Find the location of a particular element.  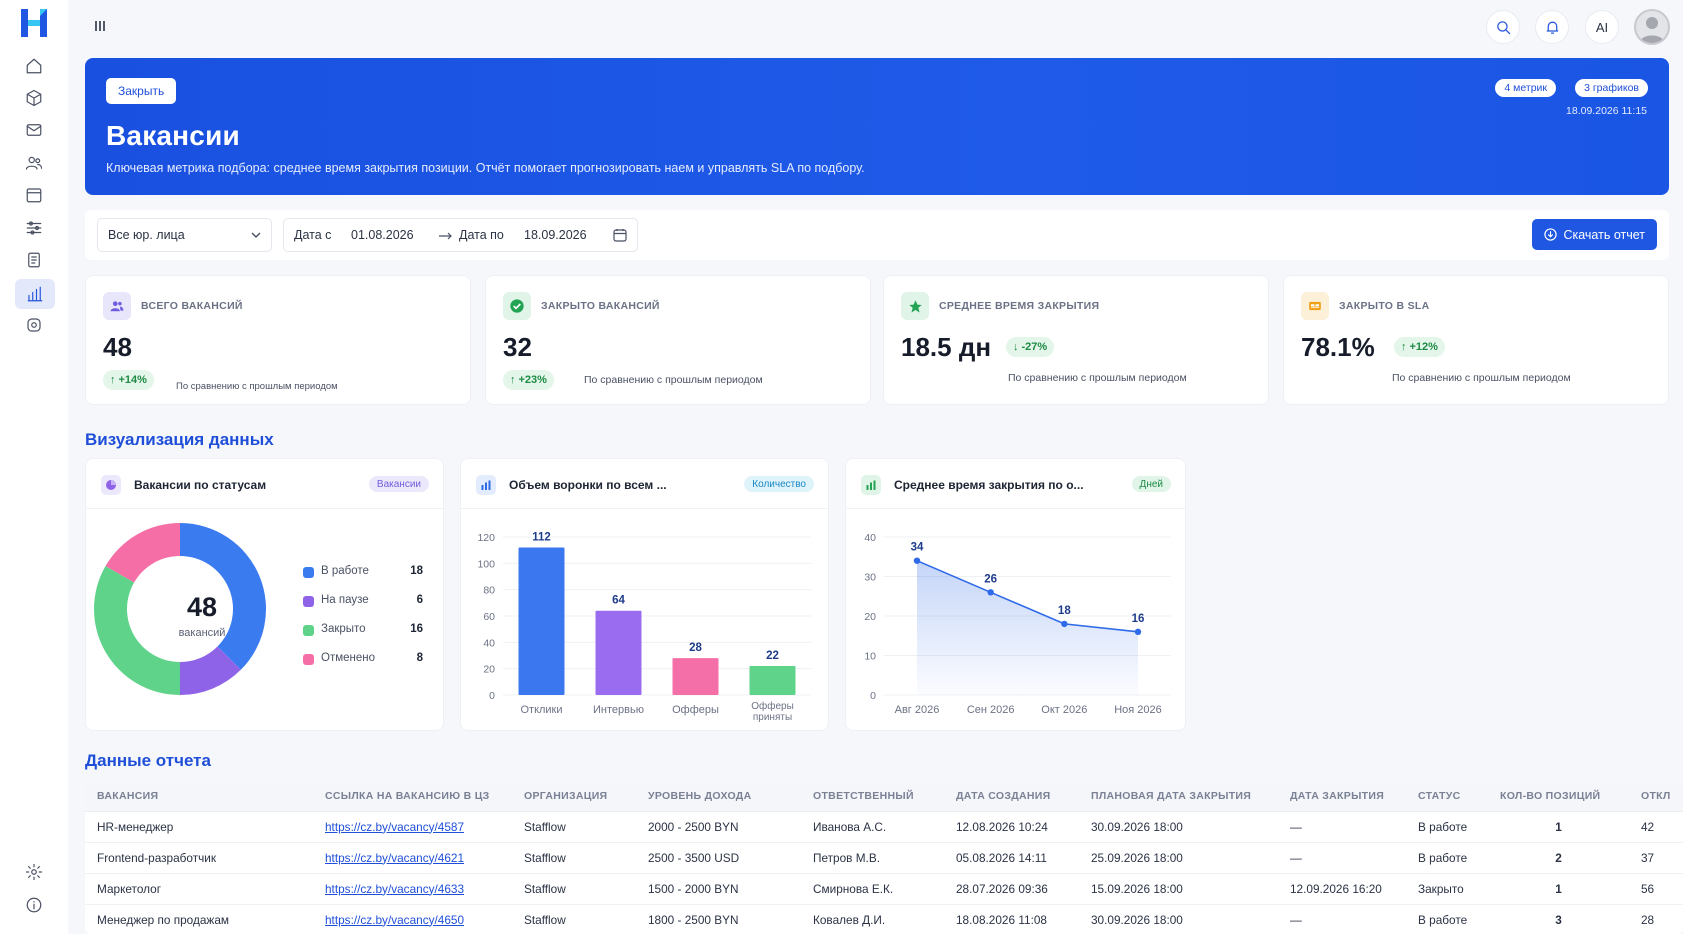

table-cell: Иванова А.С. is located at coordinates (872, 827).